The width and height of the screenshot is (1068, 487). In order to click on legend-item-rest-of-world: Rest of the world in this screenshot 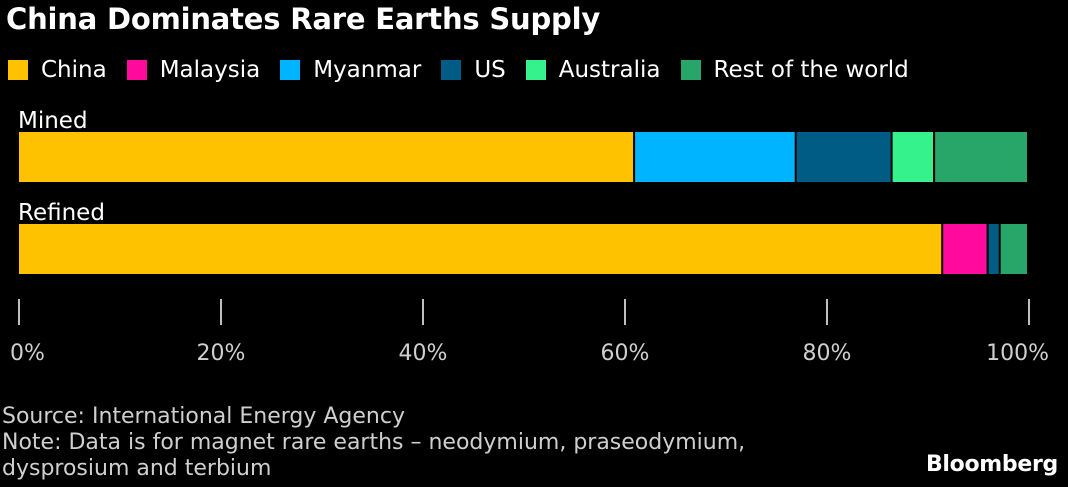, I will do `click(794, 70)`.